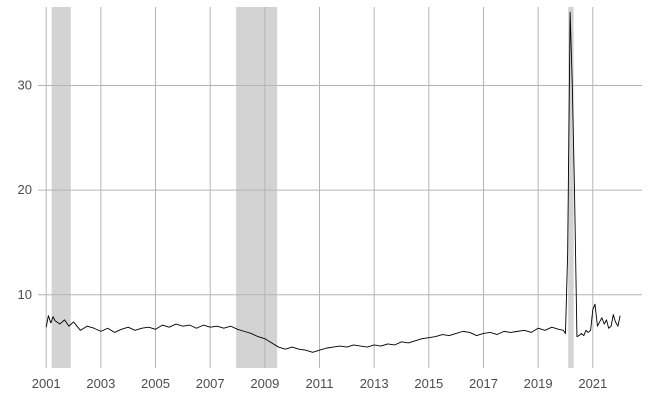  Describe the element at coordinates (210, 383) in the screenshot. I see `x-tick-label-2007: 2007` at that location.